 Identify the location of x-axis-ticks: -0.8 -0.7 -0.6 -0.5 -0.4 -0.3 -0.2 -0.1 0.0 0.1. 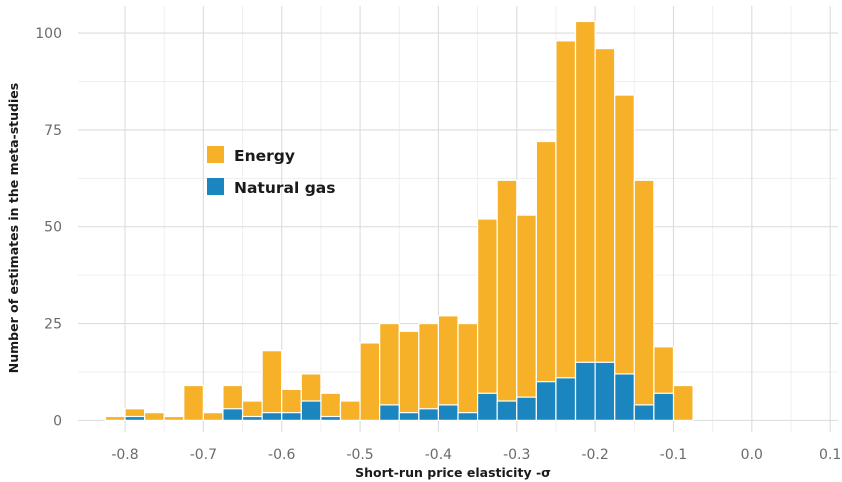
(476, 455).